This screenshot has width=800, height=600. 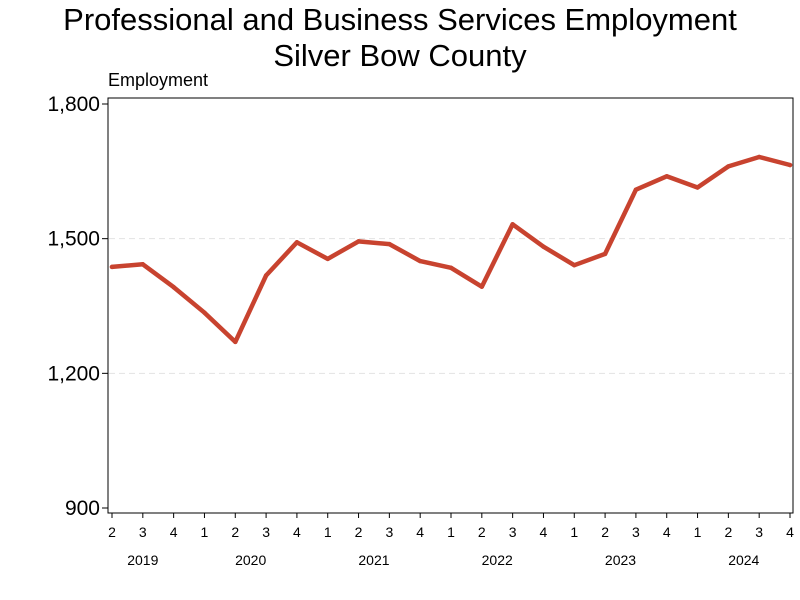 What do you see at coordinates (73, 239) in the screenshot?
I see `y-tick-label: 1,500` at bounding box center [73, 239].